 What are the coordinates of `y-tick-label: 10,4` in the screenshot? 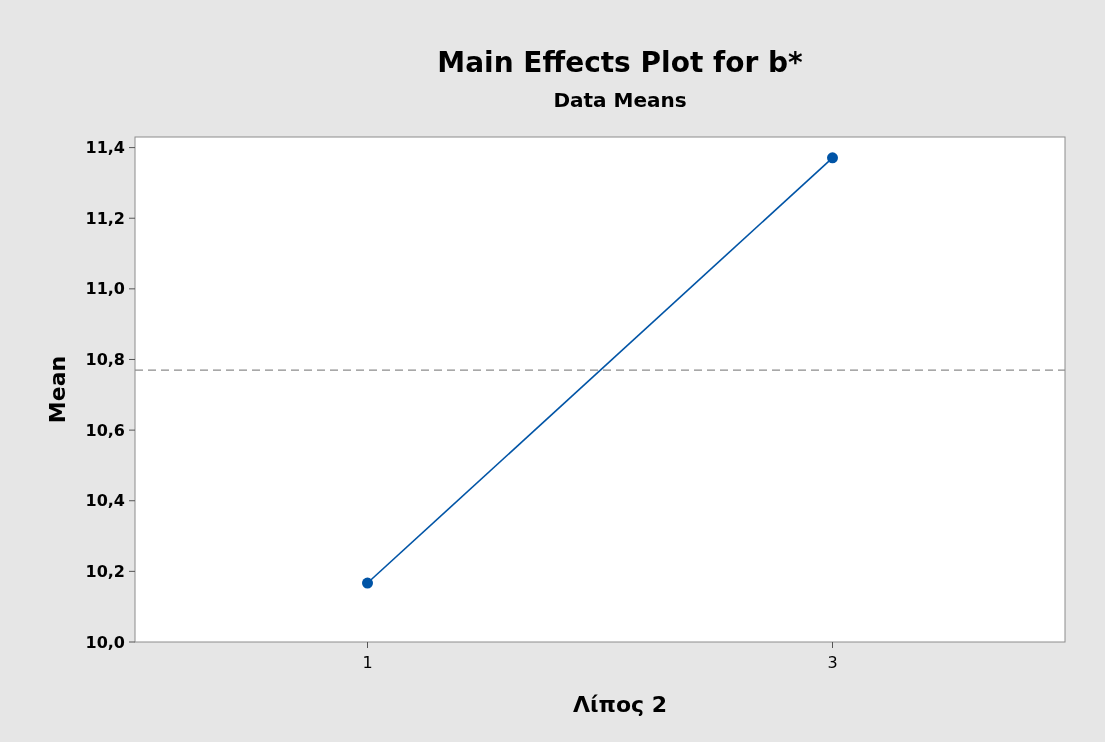 It's located at (105, 501).